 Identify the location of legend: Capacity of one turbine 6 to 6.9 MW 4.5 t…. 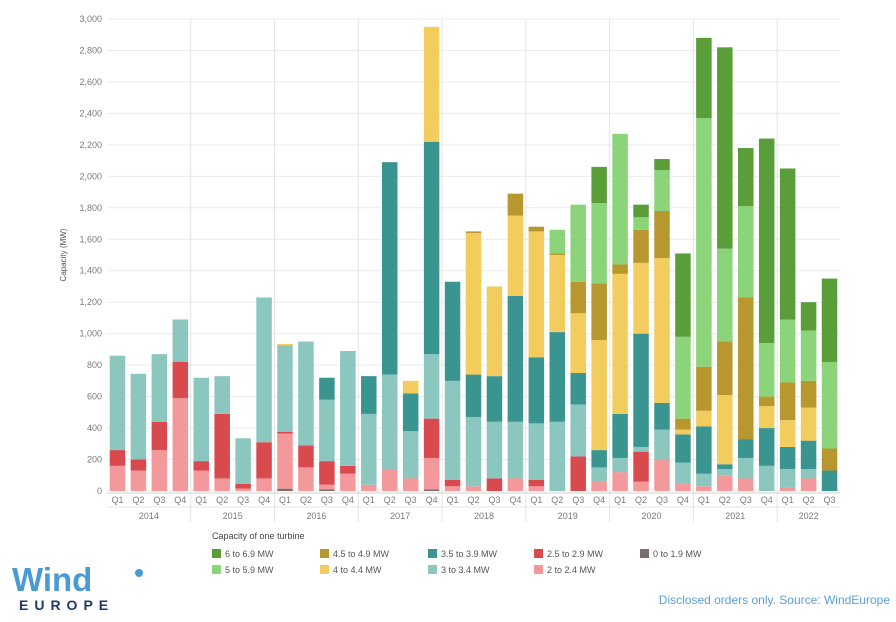
(466, 553).